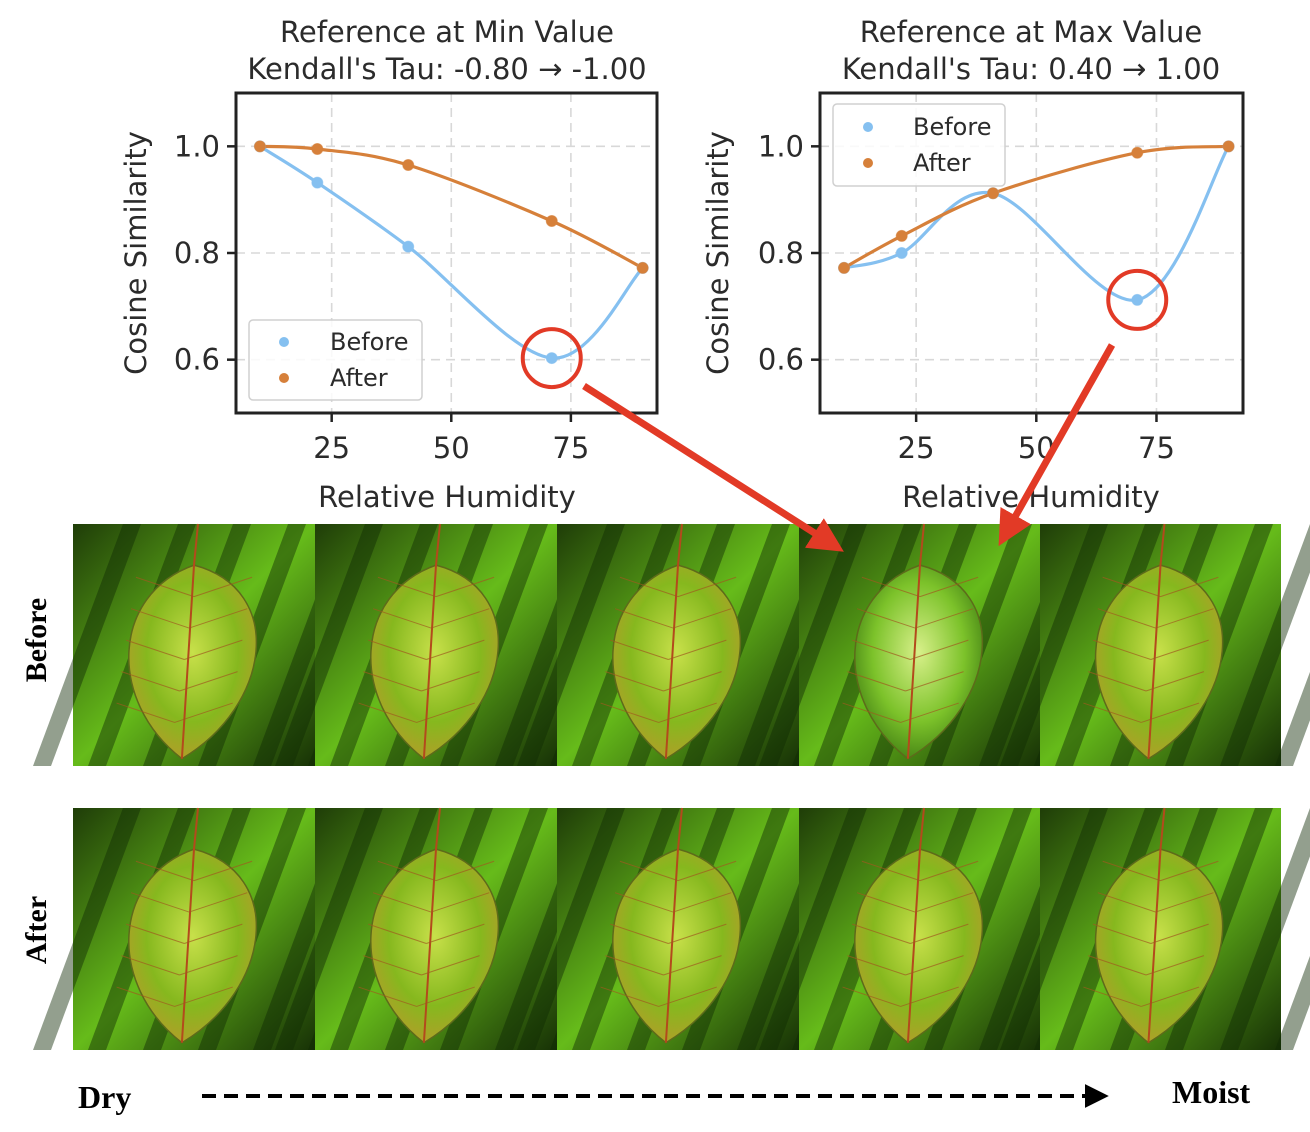  Describe the element at coordinates (451, 448) in the screenshot. I see `x-tick-label: 50` at that location.